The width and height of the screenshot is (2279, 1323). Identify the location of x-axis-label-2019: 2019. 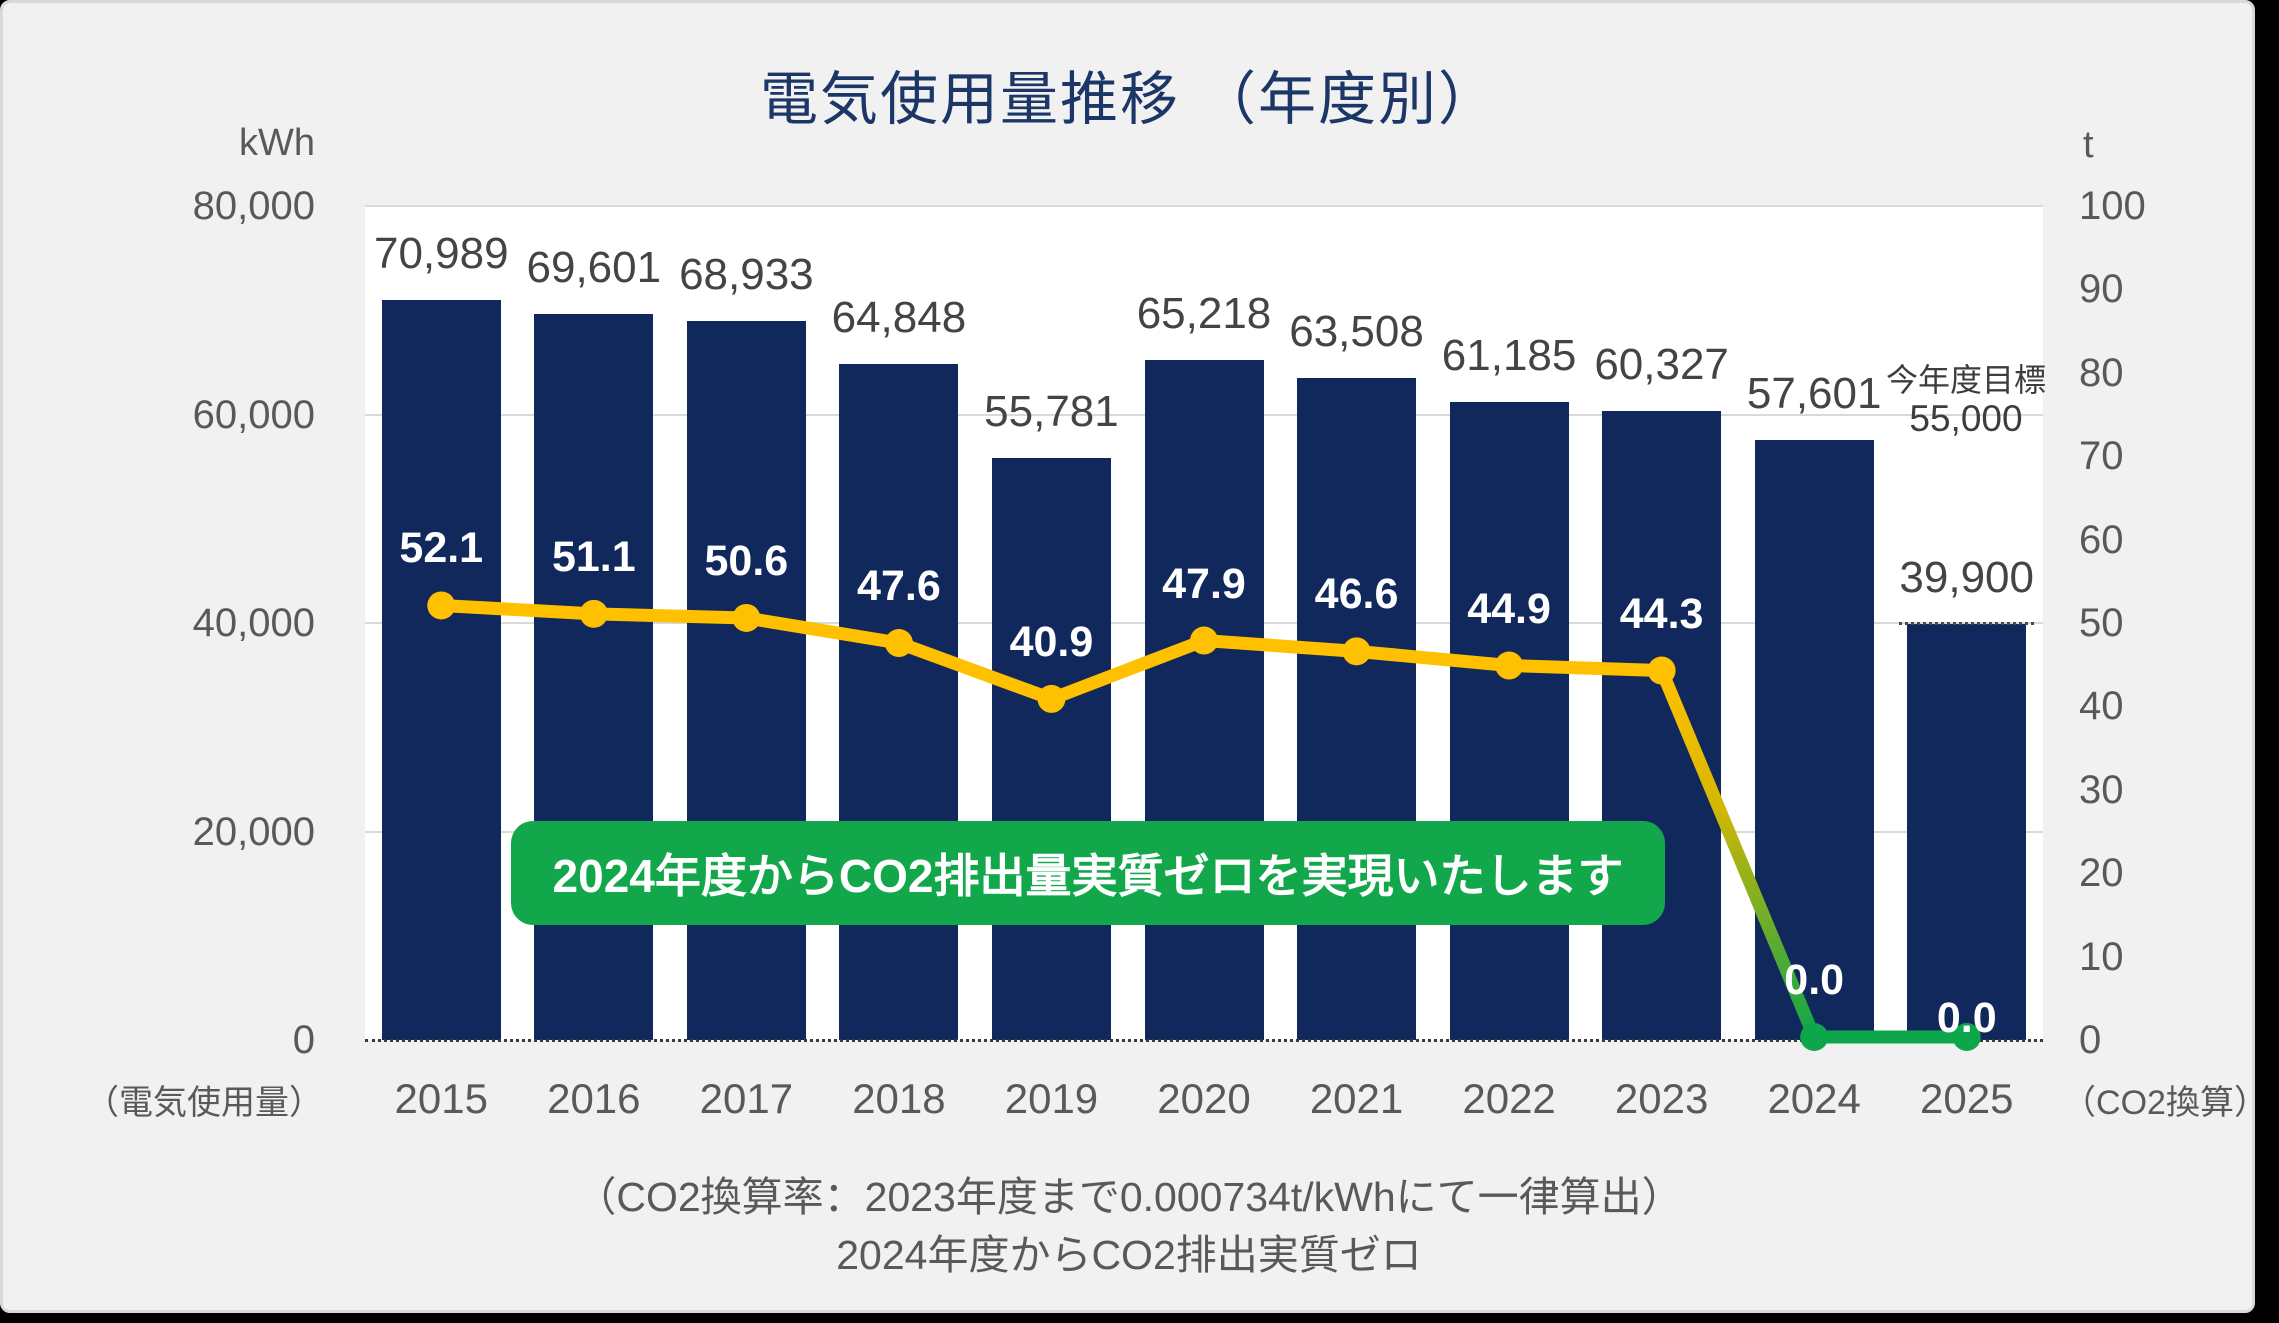
(1051, 1098).